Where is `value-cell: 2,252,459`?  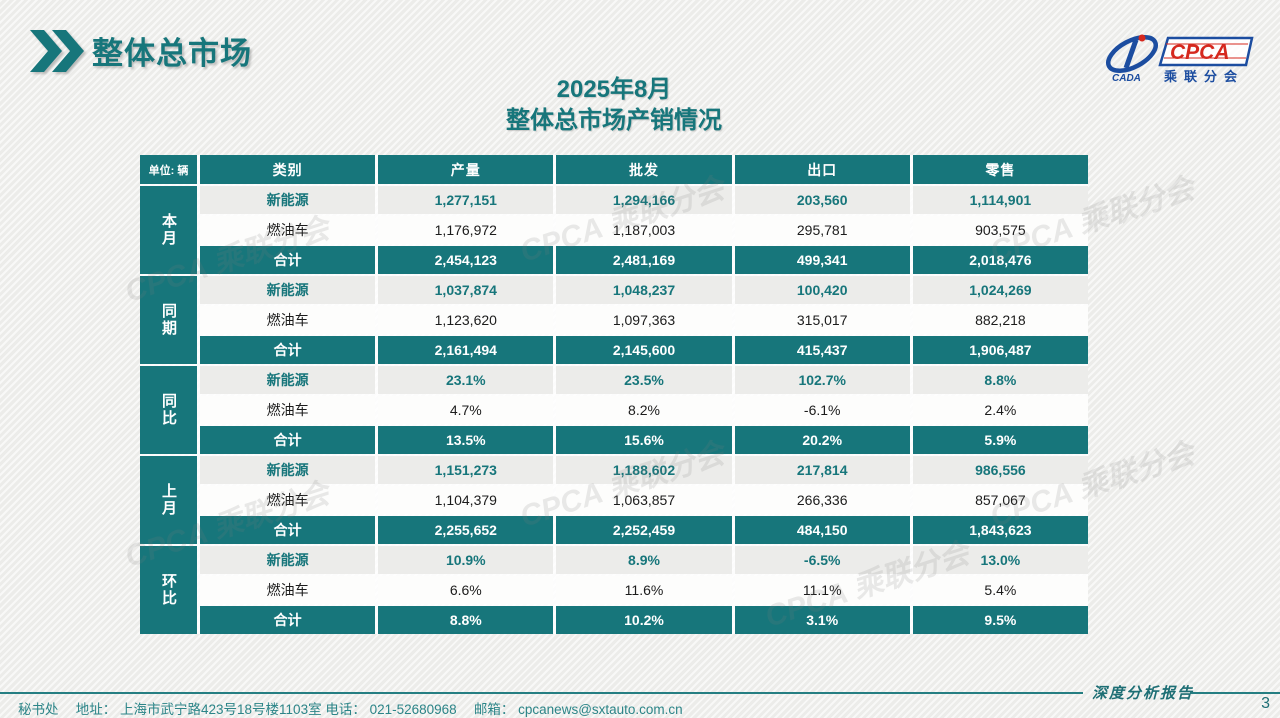 value-cell: 2,252,459 is located at coordinates (644, 530).